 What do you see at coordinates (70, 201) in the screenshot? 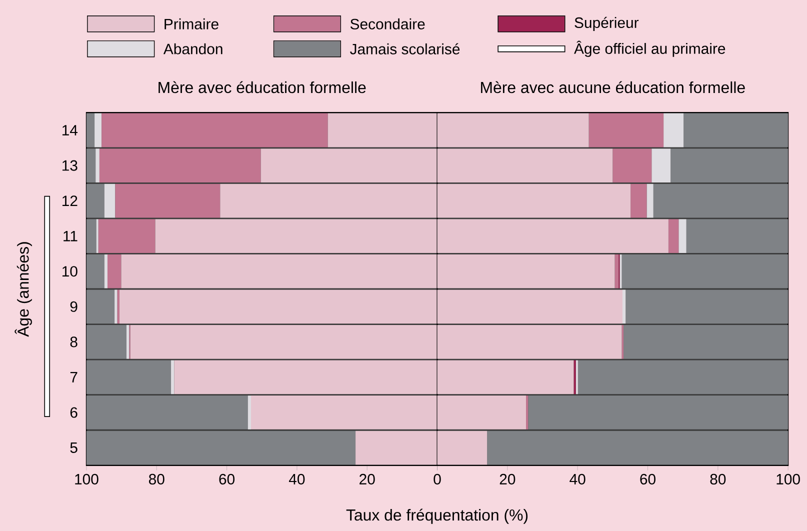
I see `y-tick-label: 12` at bounding box center [70, 201].